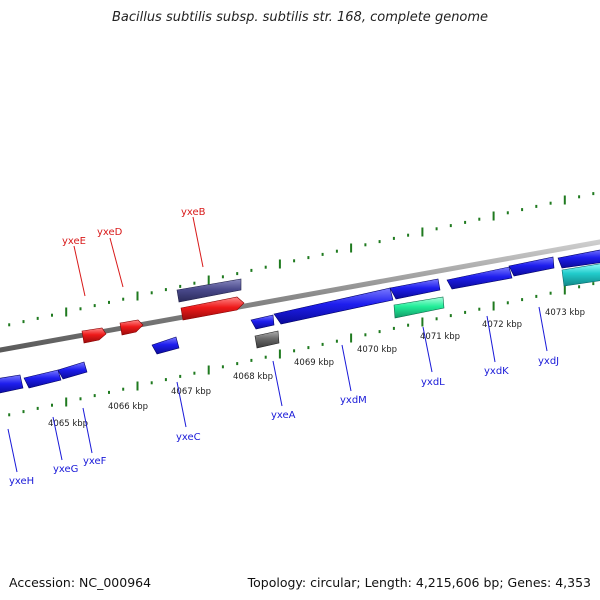 Image resolution: width=600 pixels, height=600 pixels. I want to click on callout-line-yxdM, so click(346, 368).